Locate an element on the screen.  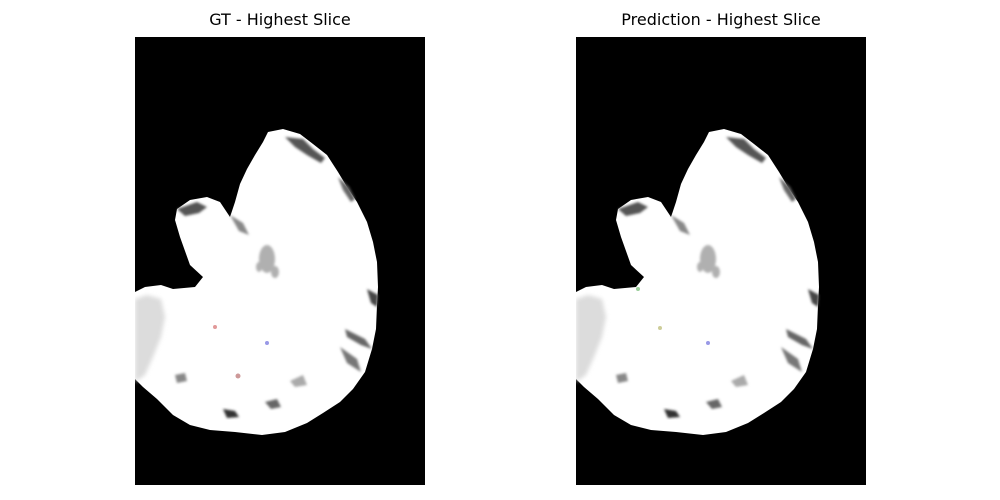
gt-grey-region is located at coordinates (150, 338).